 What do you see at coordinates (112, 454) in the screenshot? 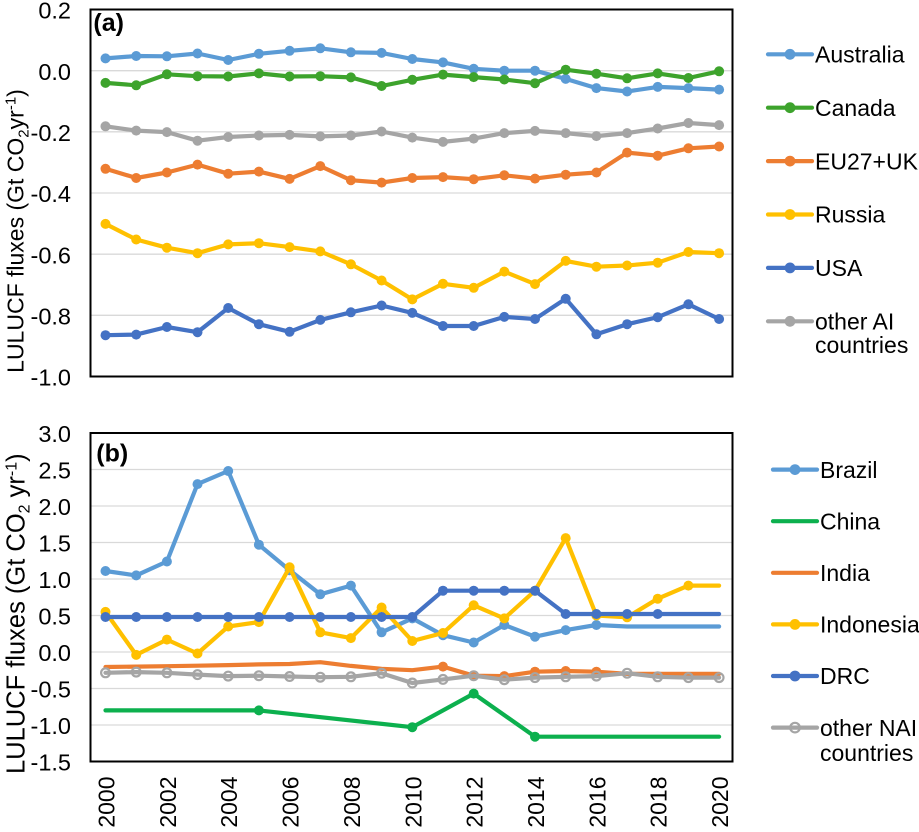
I see `svg-text: (b)` at bounding box center [112, 454].